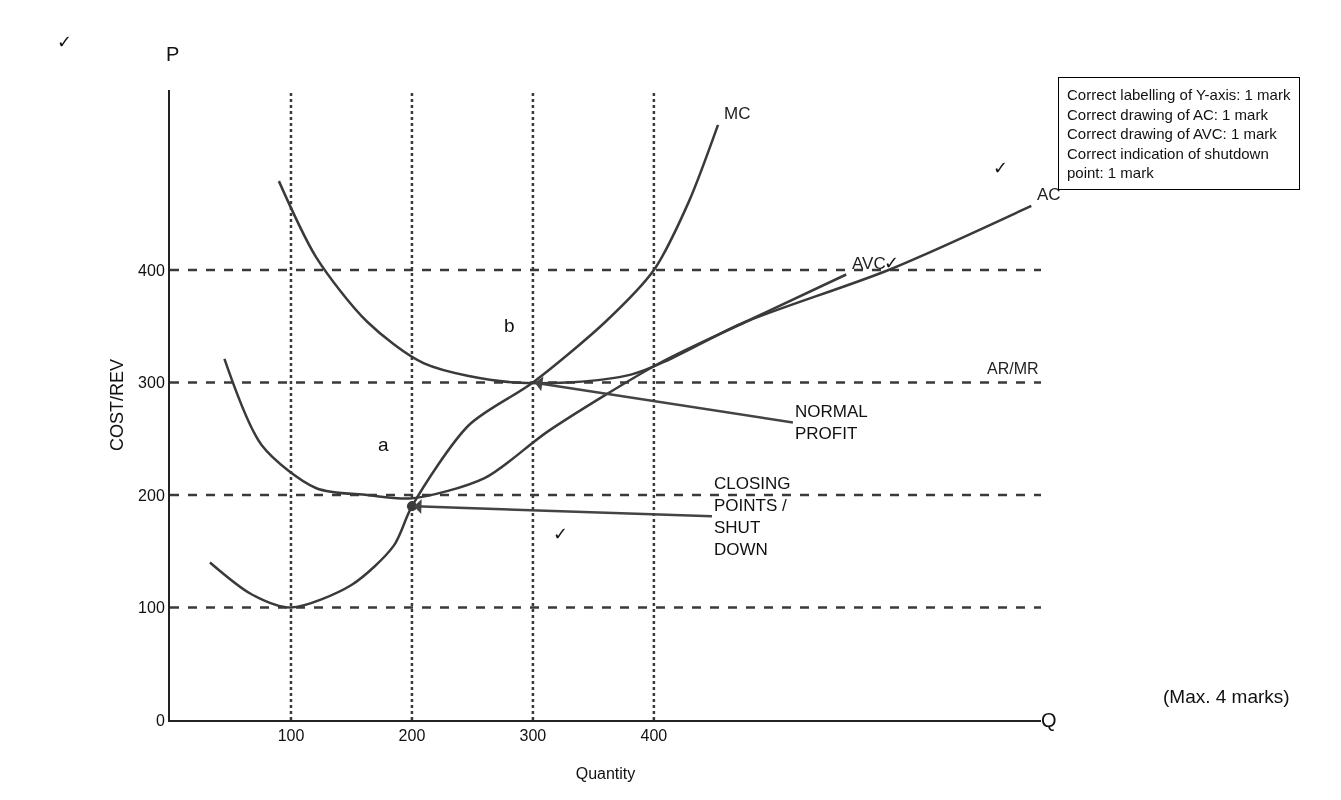 This screenshot has height=800, width=1341. I want to click on y-tick-label: 200, so click(151, 495).